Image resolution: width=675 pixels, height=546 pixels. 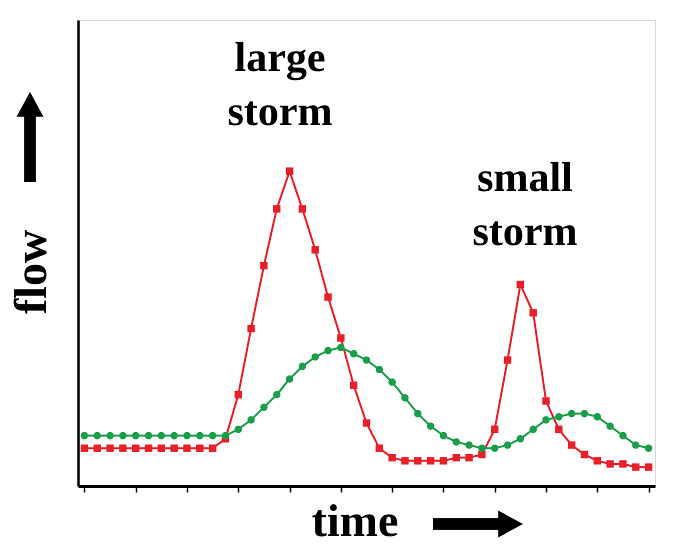 I want to click on text: large storm, so click(x=280, y=85).